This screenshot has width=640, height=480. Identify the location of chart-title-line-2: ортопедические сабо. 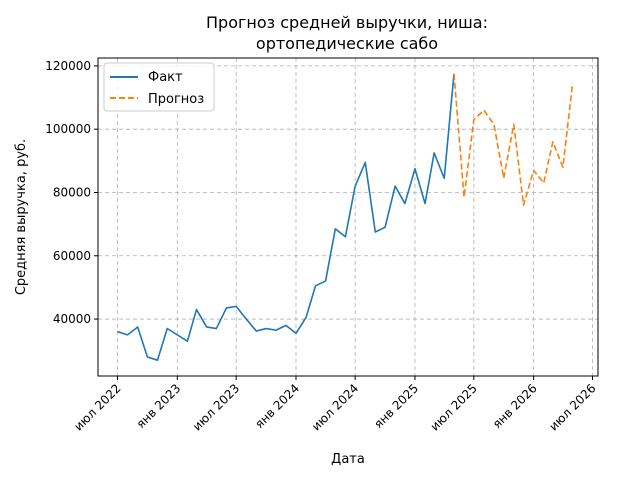
(347, 43).